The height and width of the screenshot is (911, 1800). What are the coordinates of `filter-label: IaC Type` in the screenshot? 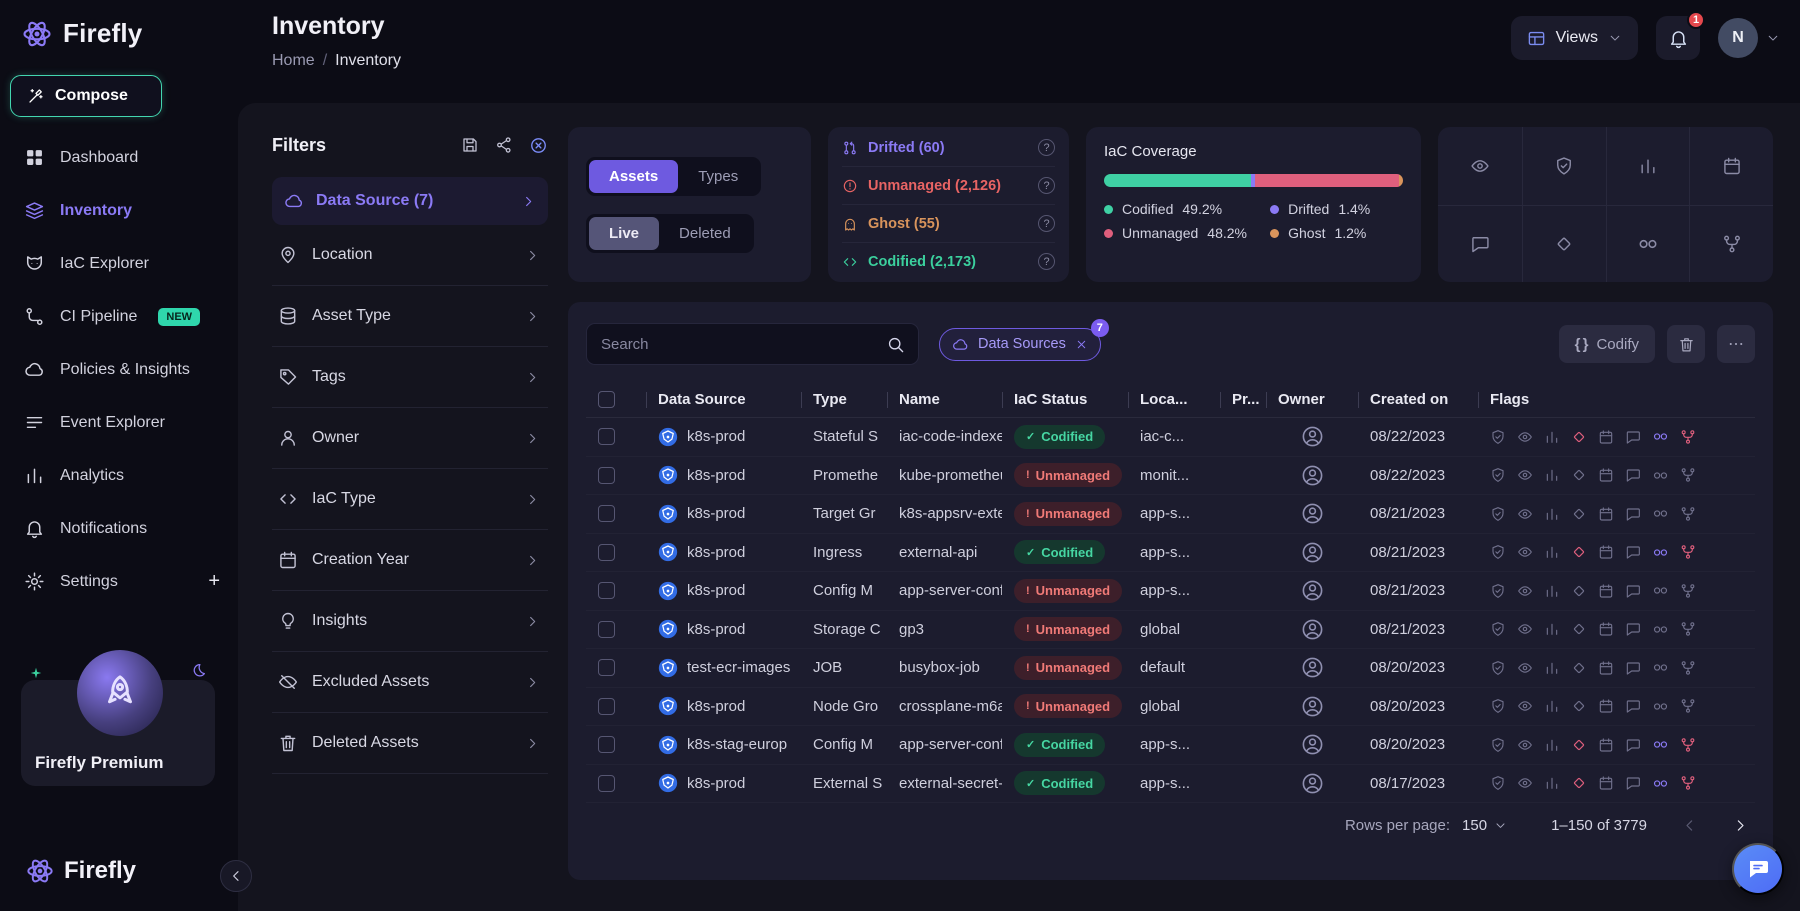 It's located at (344, 498).